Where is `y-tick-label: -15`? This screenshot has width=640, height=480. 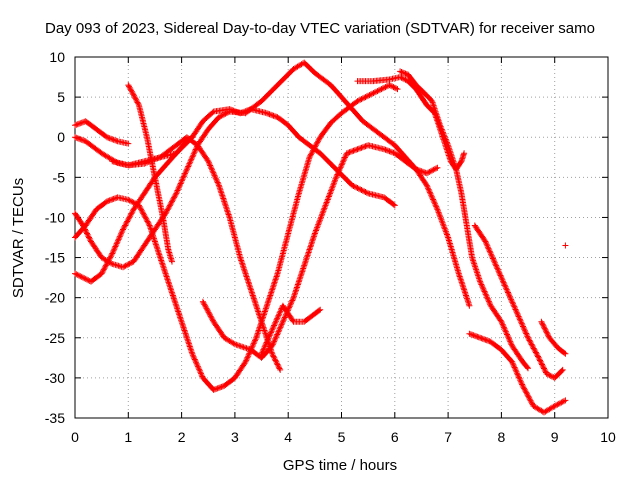
y-tick-label: -15 is located at coordinates (55, 258).